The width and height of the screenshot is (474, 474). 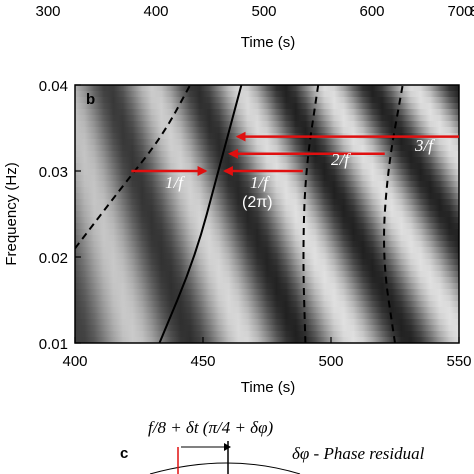 I want to click on phase-residual-label: δφ - Phase residual, so click(x=358, y=453).